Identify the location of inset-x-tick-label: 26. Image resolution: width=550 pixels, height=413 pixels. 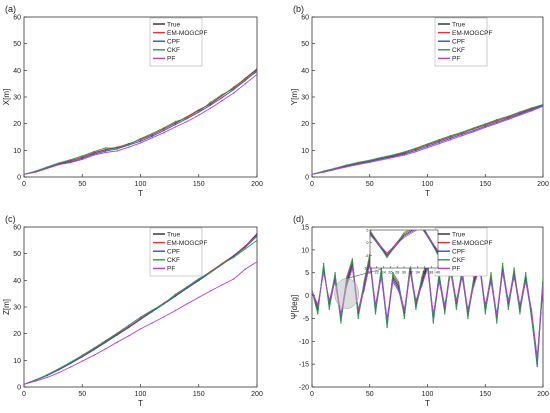
(390, 273).